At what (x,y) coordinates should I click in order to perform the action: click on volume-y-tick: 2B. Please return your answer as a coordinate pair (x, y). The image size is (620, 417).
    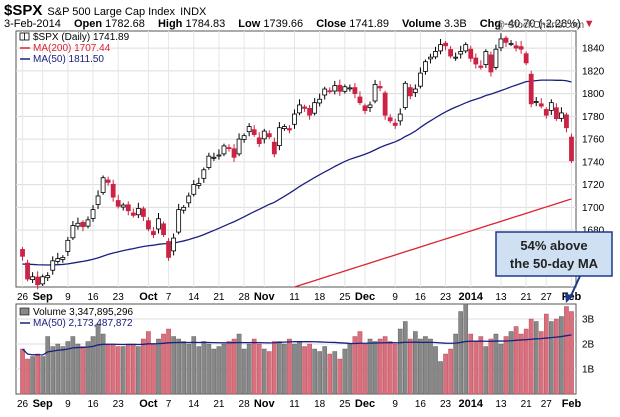
    Looking at the image, I should click on (588, 345).